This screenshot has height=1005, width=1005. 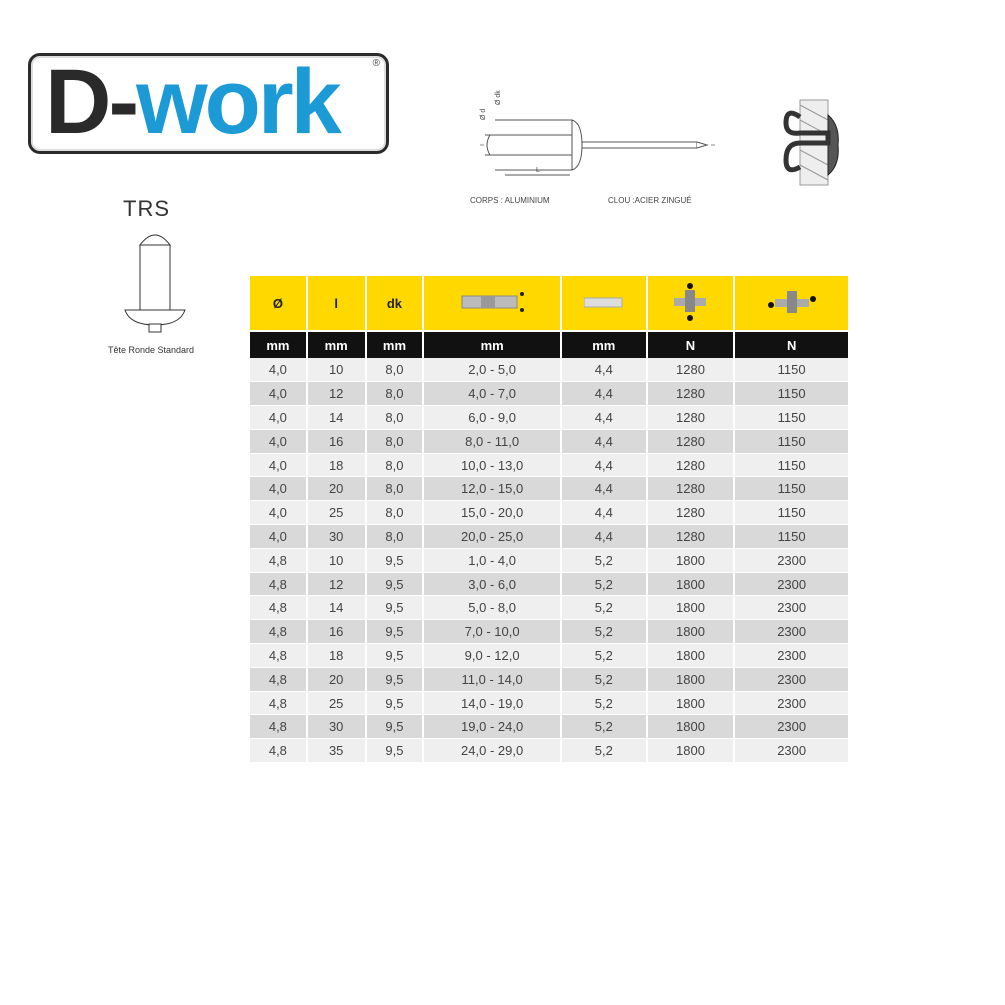 What do you see at coordinates (492, 679) in the screenshot?
I see `table-cell: 11,0 - 14,0` at bounding box center [492, 679].